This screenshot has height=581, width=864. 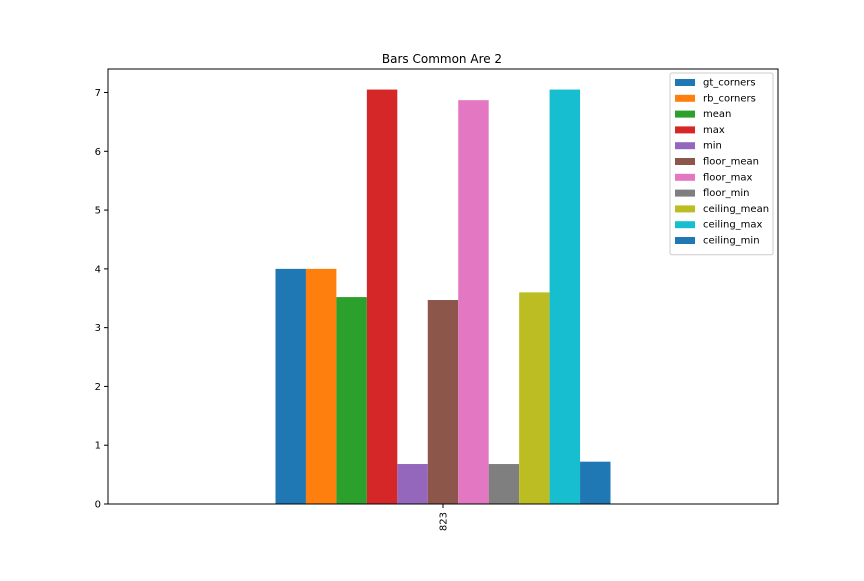 I want to click on bar-floor-mean, so click(x=443, y=402).